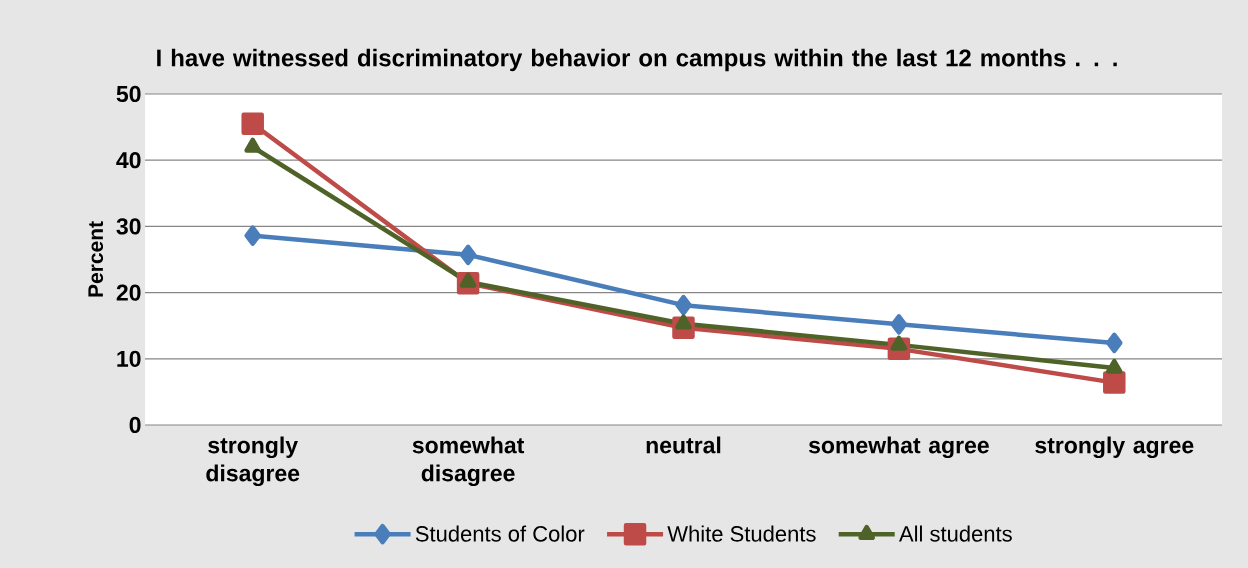  What do you see at coordinates (898, 447) in the screenshot?
I see `x-tick-label: somewhat agree` at bounding box center [898, 447].